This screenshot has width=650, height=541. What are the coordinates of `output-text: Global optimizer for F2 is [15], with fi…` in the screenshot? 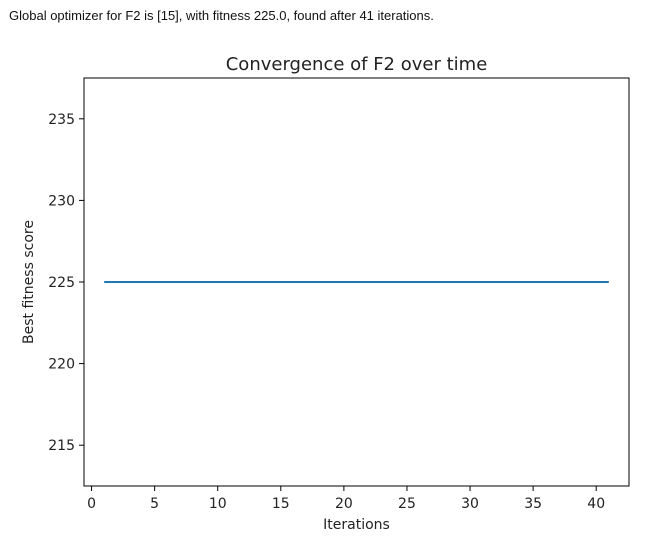 It's located at (221, 15).